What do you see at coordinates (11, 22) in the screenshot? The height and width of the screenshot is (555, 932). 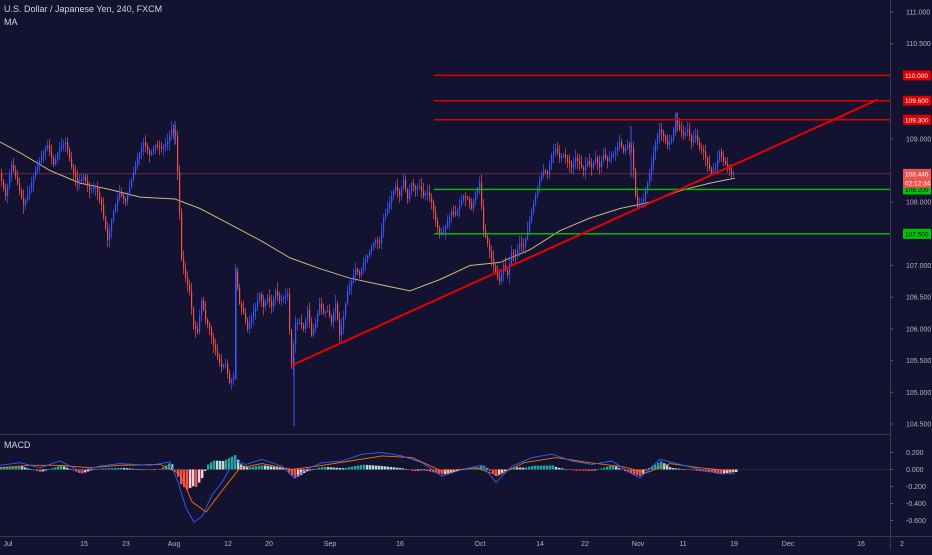 I see `indicator-label: MA` at bounding box center [11, 22].